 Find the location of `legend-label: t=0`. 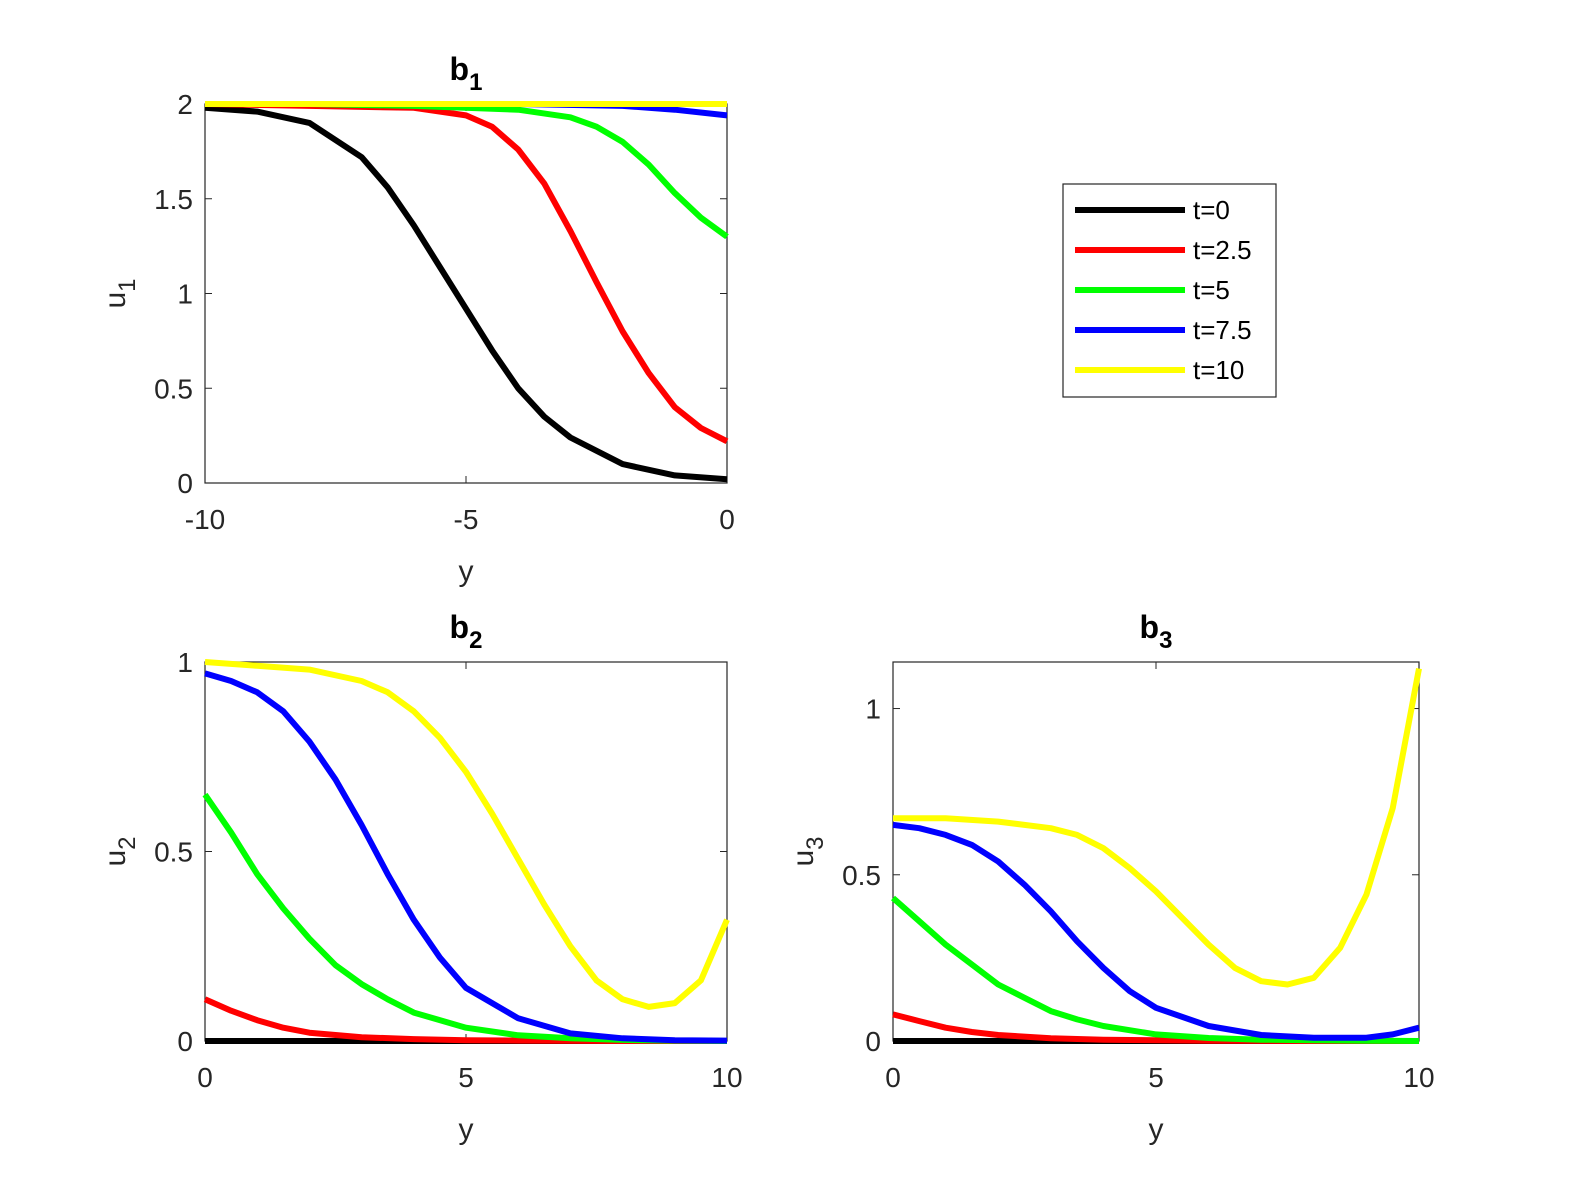

legend-label: t=0 is located at coordinates (1211, 210).